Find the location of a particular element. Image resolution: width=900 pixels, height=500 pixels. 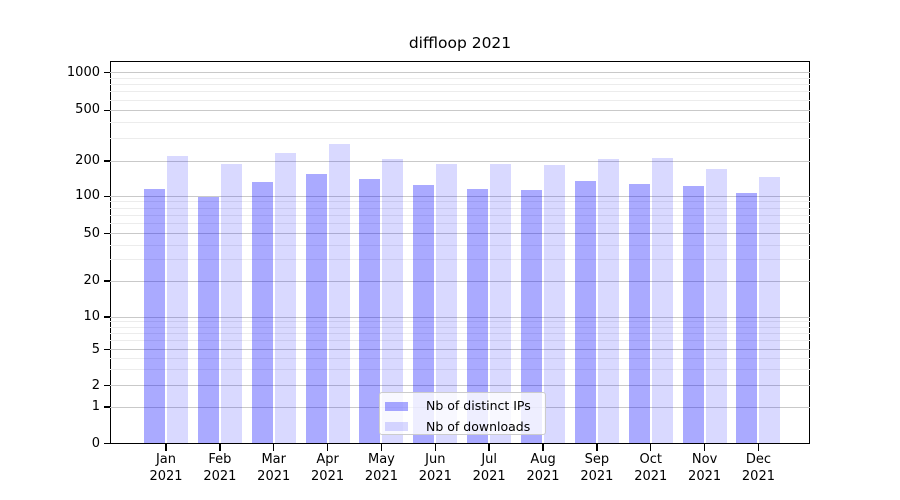

x-tick-aug is located at coordinates (543, 447).